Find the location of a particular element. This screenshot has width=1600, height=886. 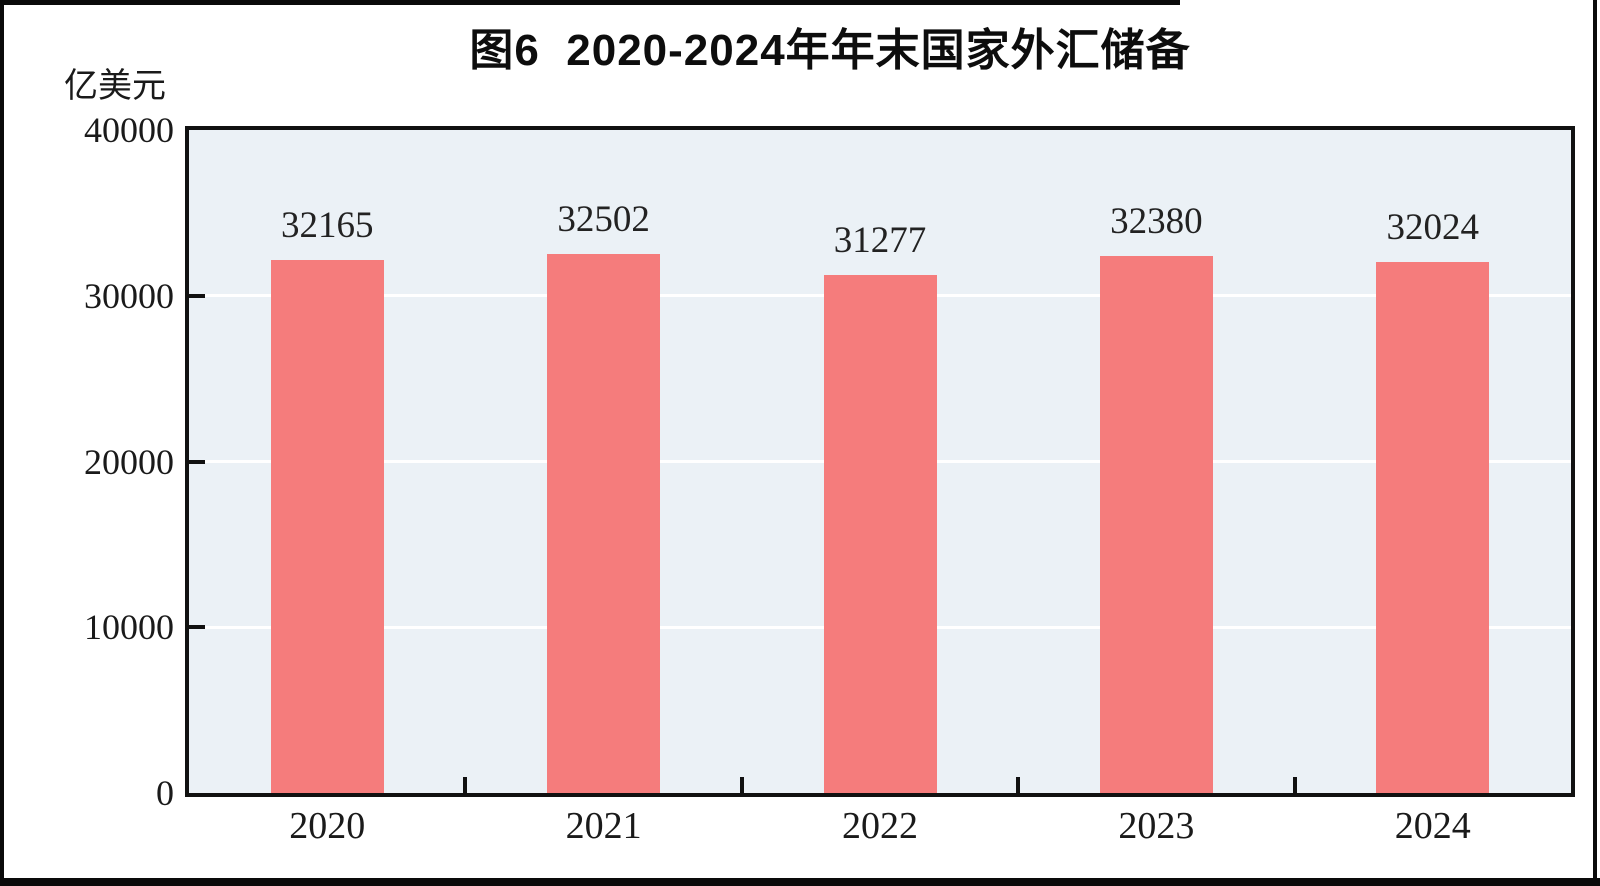

y-tick-label-30000: 30000 is located at coordinates (129, 295).